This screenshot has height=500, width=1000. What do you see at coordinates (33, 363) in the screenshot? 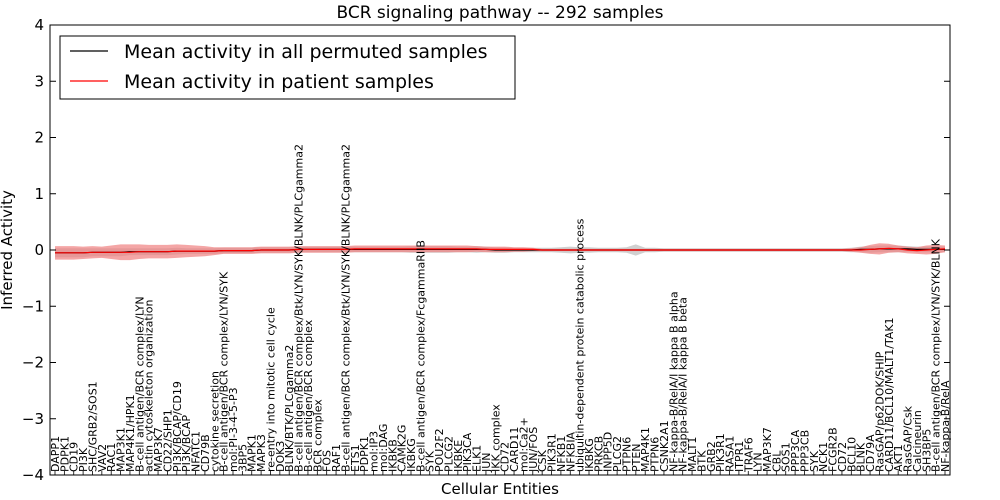
I see `y-tick-label: −2` at bounding box center [33, 363].